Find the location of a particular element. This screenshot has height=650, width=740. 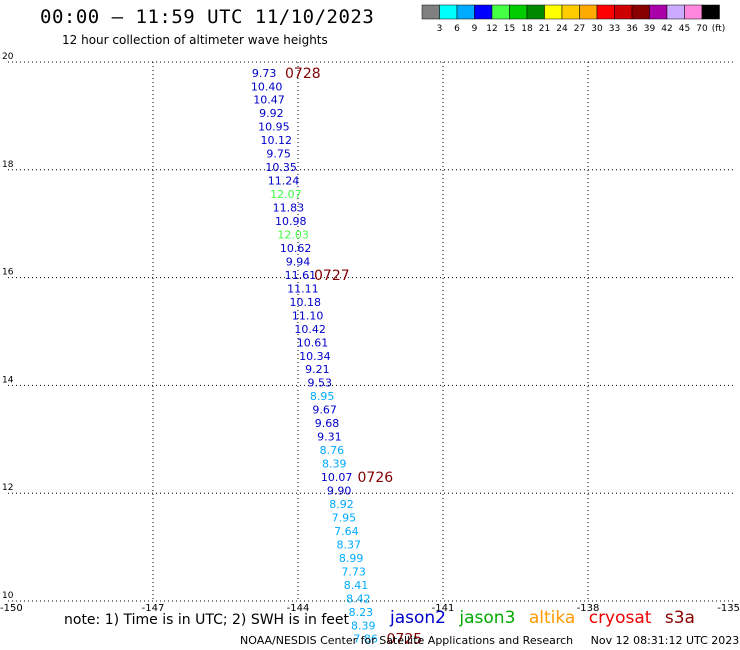

swh-value: 10.62 is located at coordinates (296, 248).